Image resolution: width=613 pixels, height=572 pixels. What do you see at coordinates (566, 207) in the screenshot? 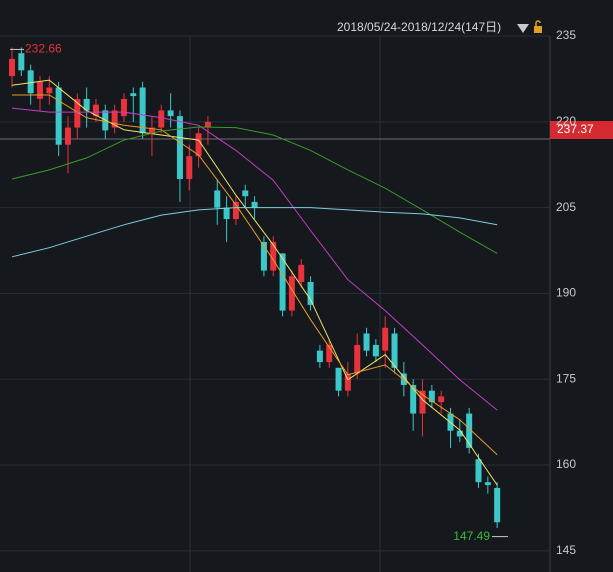
I see `y-tick-label: 205` at bounding box center [566, 207].